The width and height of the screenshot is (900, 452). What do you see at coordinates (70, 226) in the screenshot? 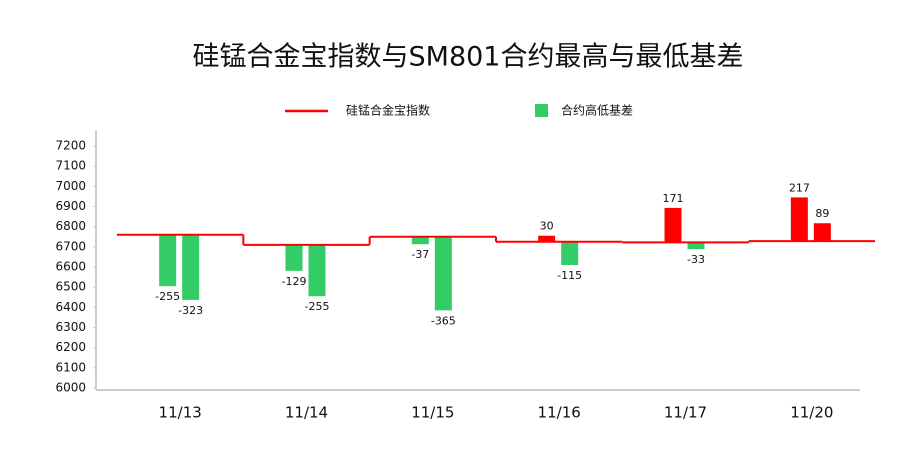
I see `y-tick-label: 6800` at bounding box center [70, 226].